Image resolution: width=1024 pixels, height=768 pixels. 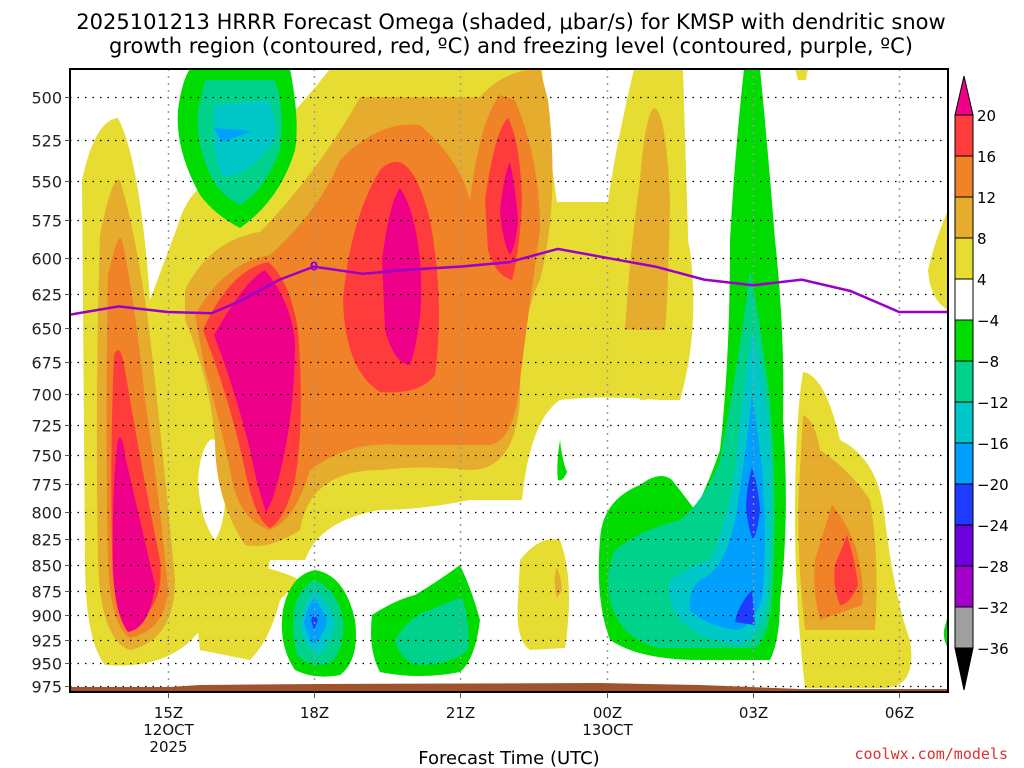 I want to click on y-tick-label: 775, so click(x=46, y=485).